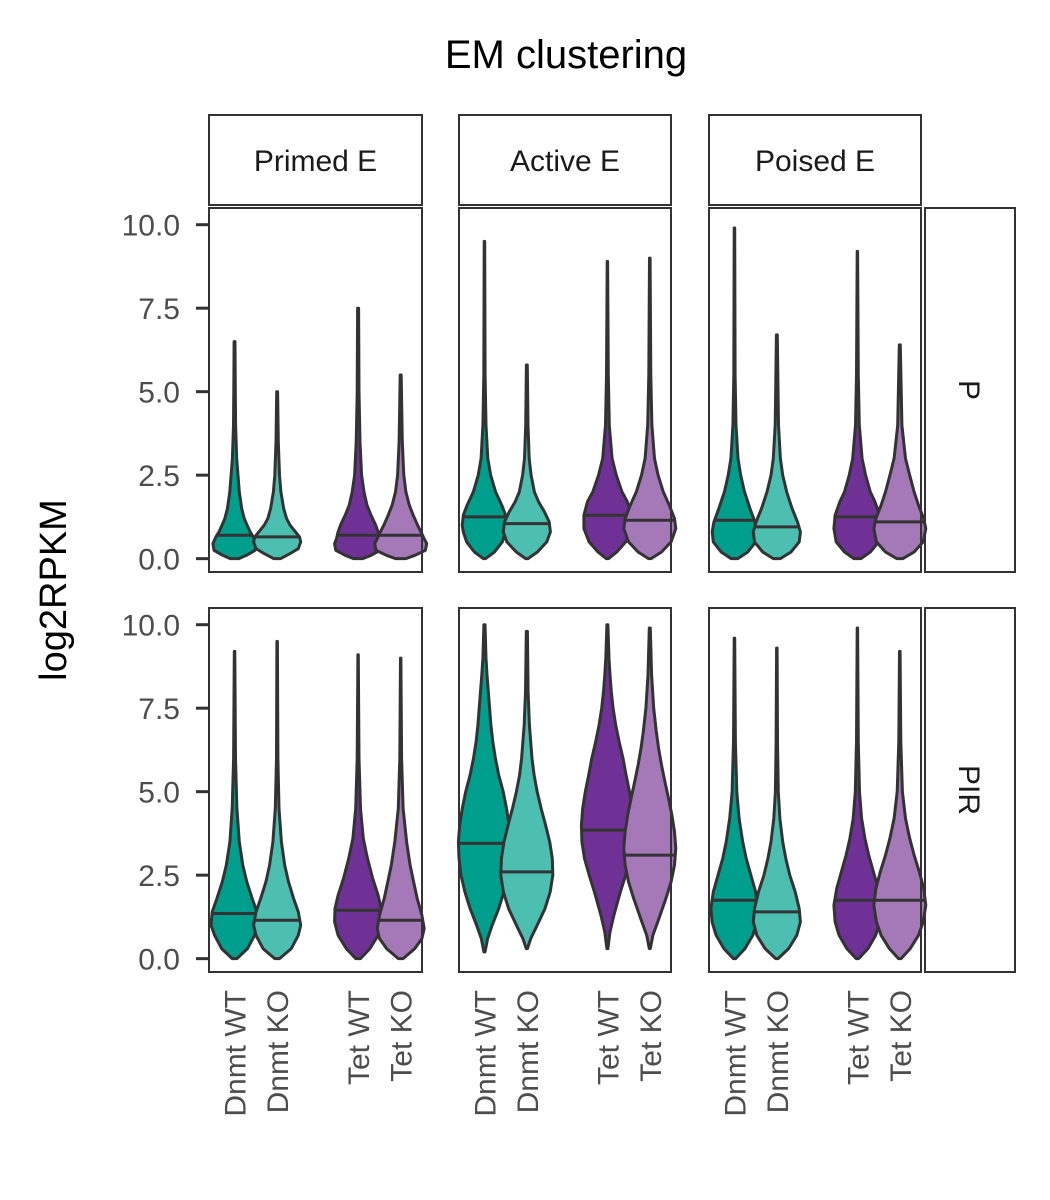 The height and width of the screenshot is (1200, 1050). I want to click on x-tick-label-active-e-dnmt-ko: Dnmt KO, so click(528, 1051).